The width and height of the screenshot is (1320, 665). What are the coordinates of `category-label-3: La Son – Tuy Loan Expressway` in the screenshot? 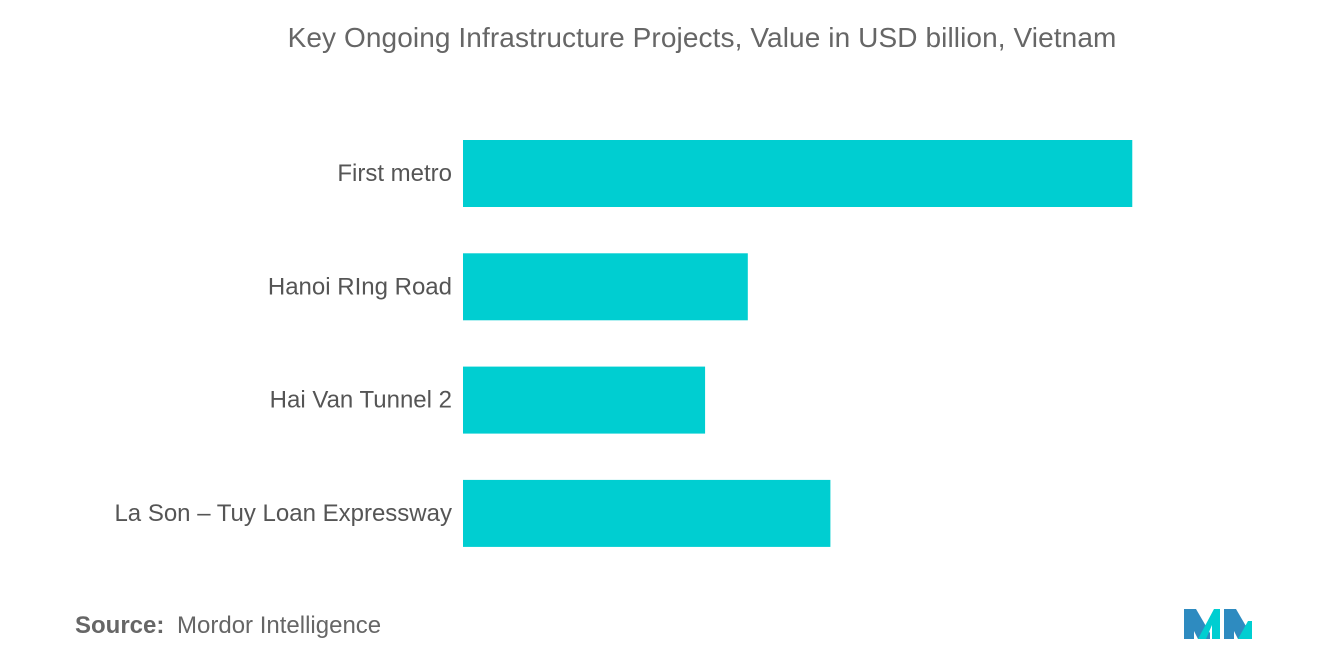 It's located at (283, 513).